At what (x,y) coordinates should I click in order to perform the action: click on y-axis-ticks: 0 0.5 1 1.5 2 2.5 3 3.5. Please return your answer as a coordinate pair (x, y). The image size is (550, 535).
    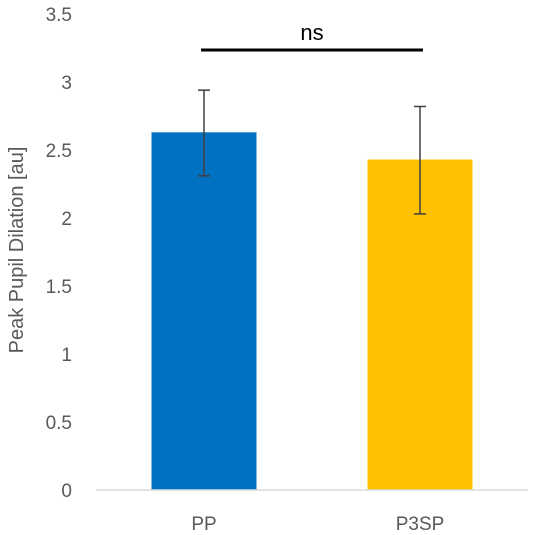
    Looking at the image, I should click on (59, 253).